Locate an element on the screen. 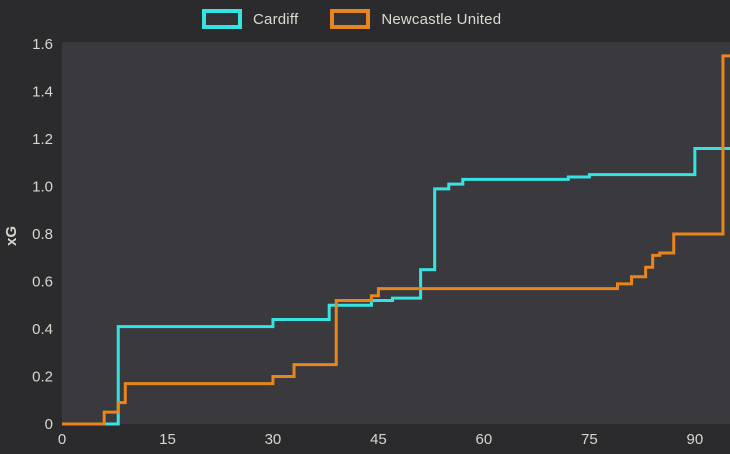 The image size is (730, 454). x-tick-label: 75 is located at coordinates (589, 439).